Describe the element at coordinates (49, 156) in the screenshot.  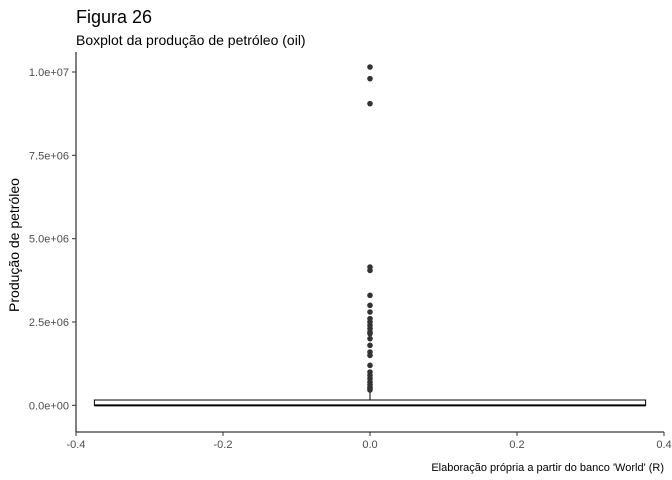
I see `y-tick-label: 7.5e+06` at that location.